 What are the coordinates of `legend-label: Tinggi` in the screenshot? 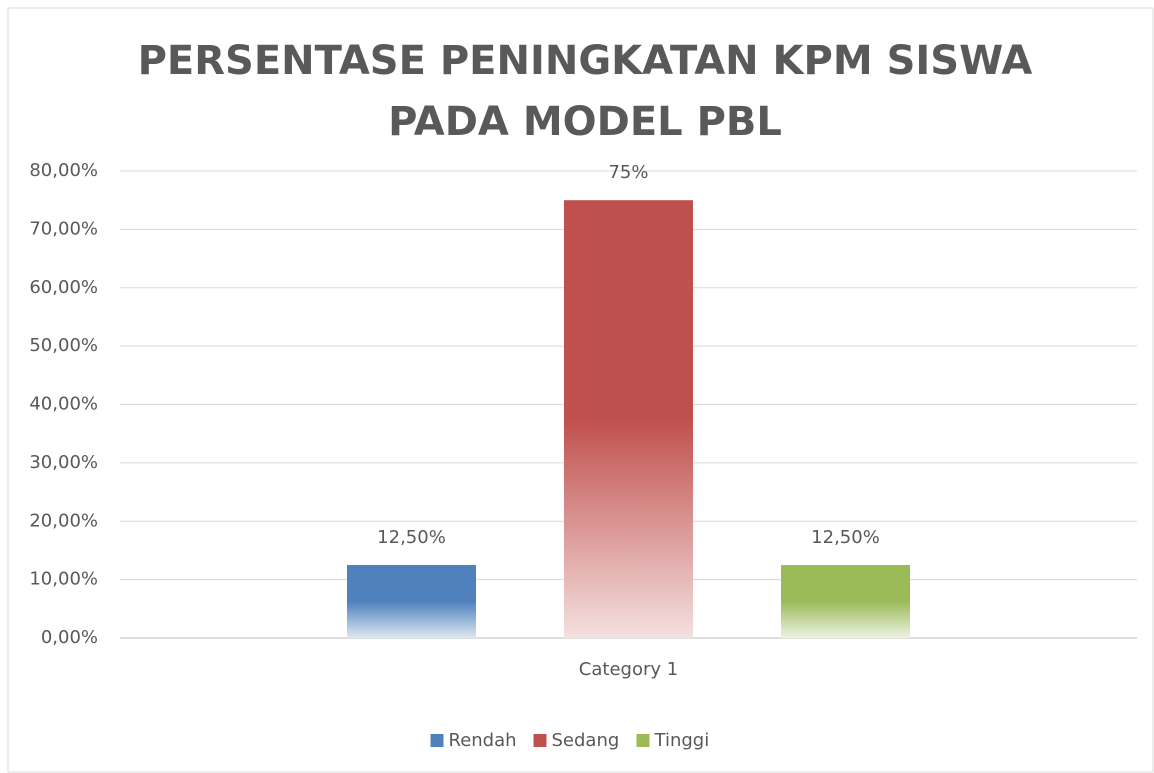 It's located at (682, 740).